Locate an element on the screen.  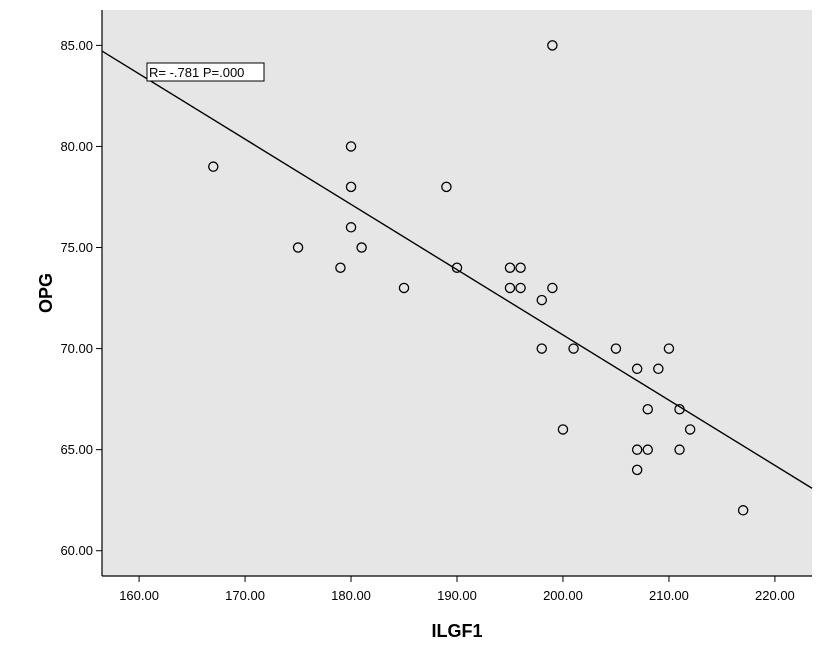
y-tick-label: 70.00 is located at coordinates (76, 348).